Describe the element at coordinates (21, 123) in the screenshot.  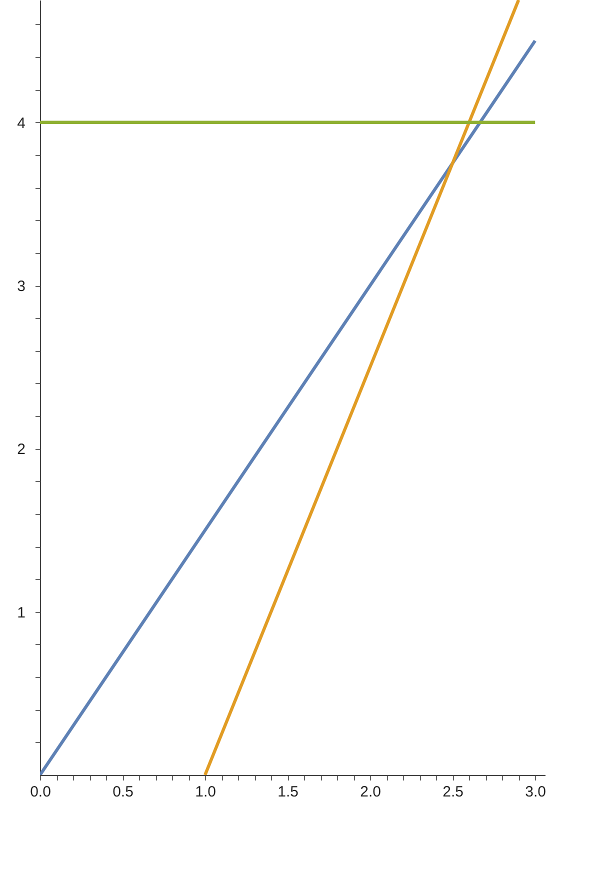
I see `y-tick-label: 4` at that location.